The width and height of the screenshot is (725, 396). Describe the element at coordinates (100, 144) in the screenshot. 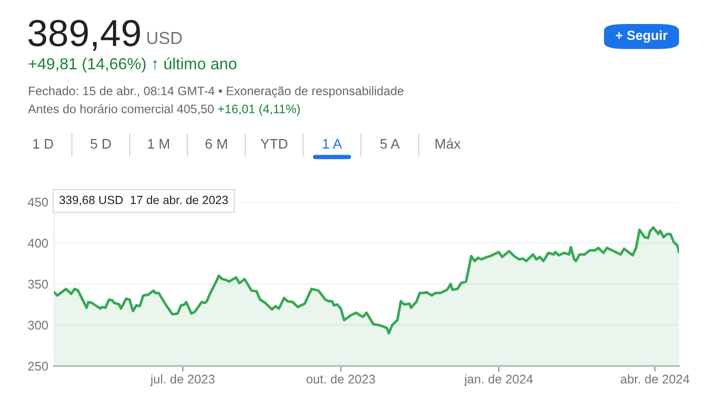

I see `text: 5 D` at that location.